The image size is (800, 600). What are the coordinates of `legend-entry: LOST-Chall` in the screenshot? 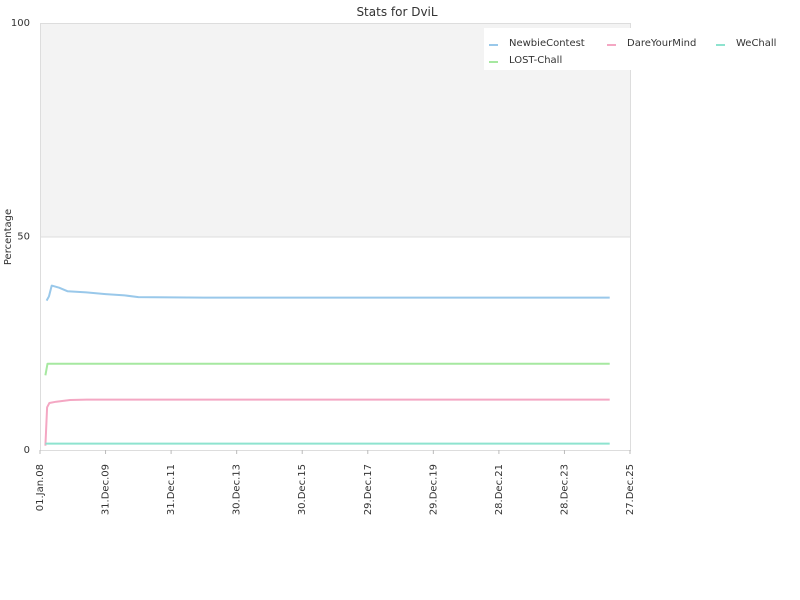 It's located at (535, 60).